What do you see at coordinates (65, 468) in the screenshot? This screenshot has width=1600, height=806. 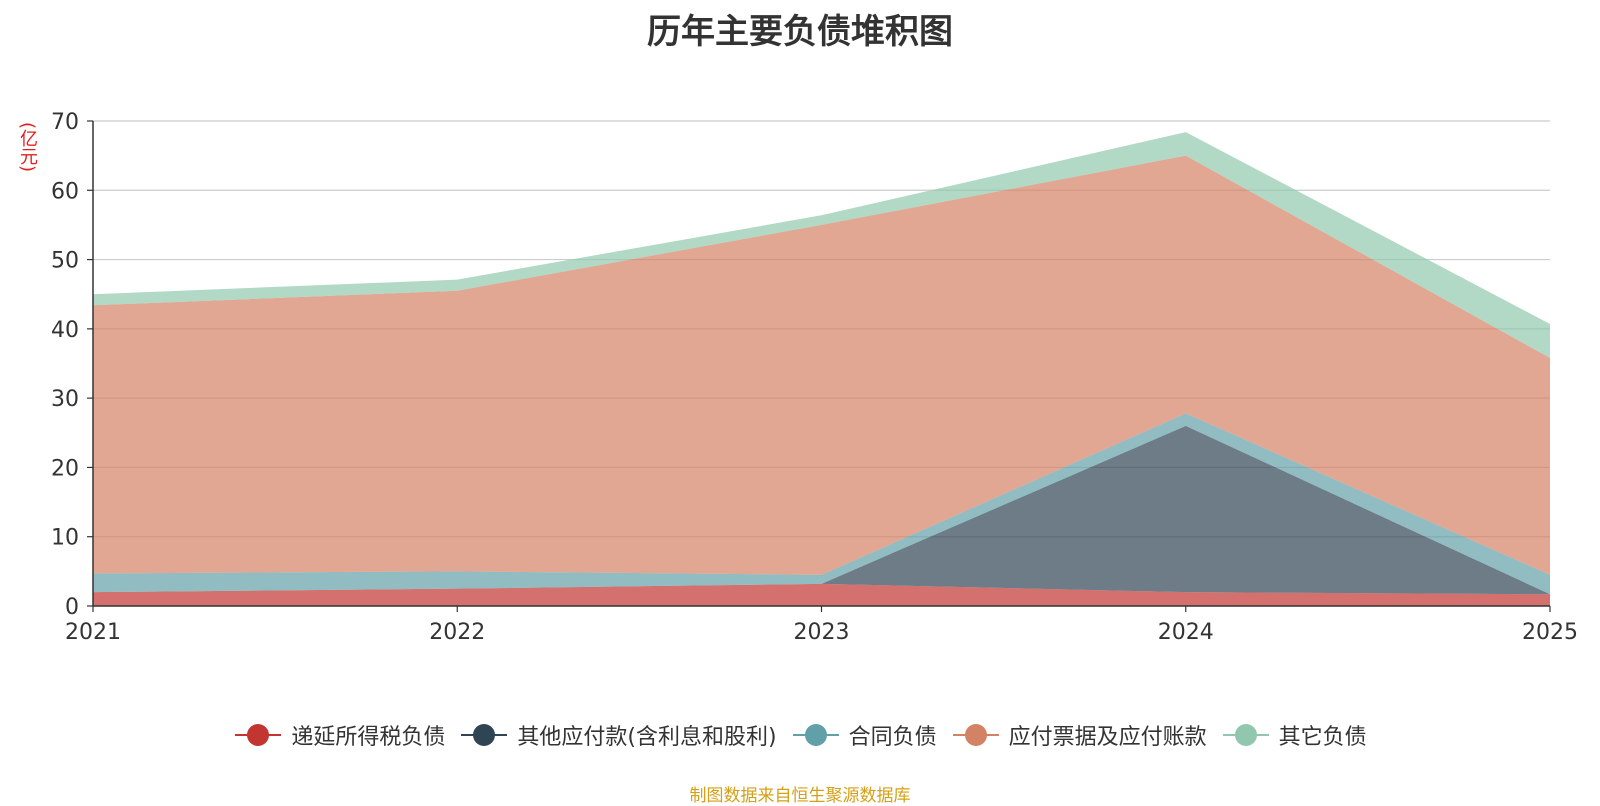 I see `y-tick-label: 20` at bounding box center [65, 468].